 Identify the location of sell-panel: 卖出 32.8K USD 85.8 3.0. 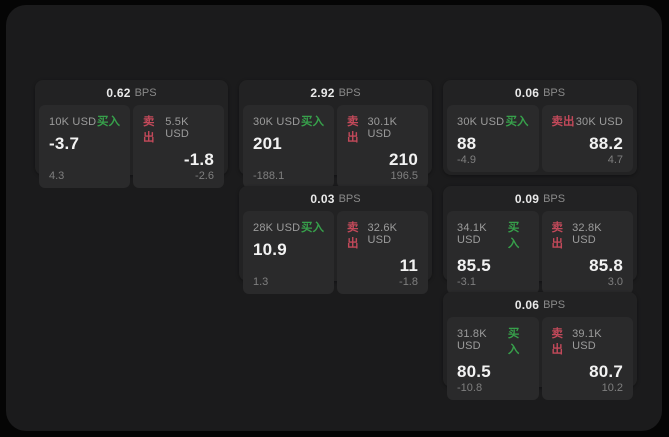
(587, 252).